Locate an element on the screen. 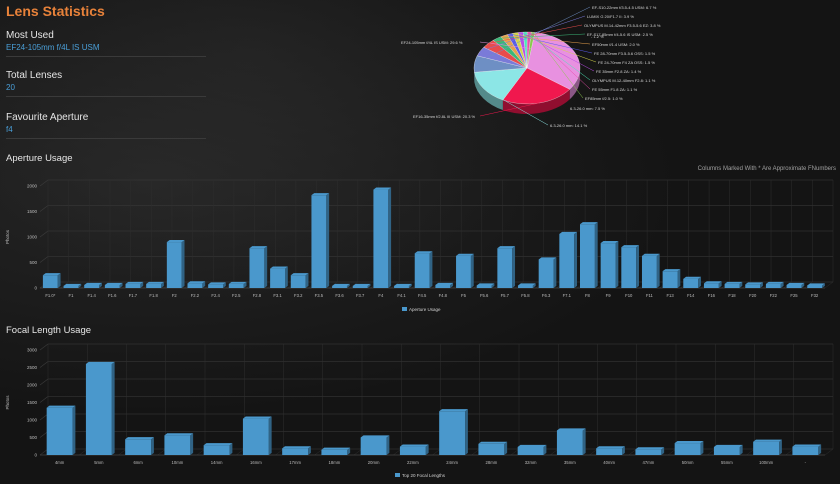  y-tick-label: 2500 is located at coordinates (32, 367).